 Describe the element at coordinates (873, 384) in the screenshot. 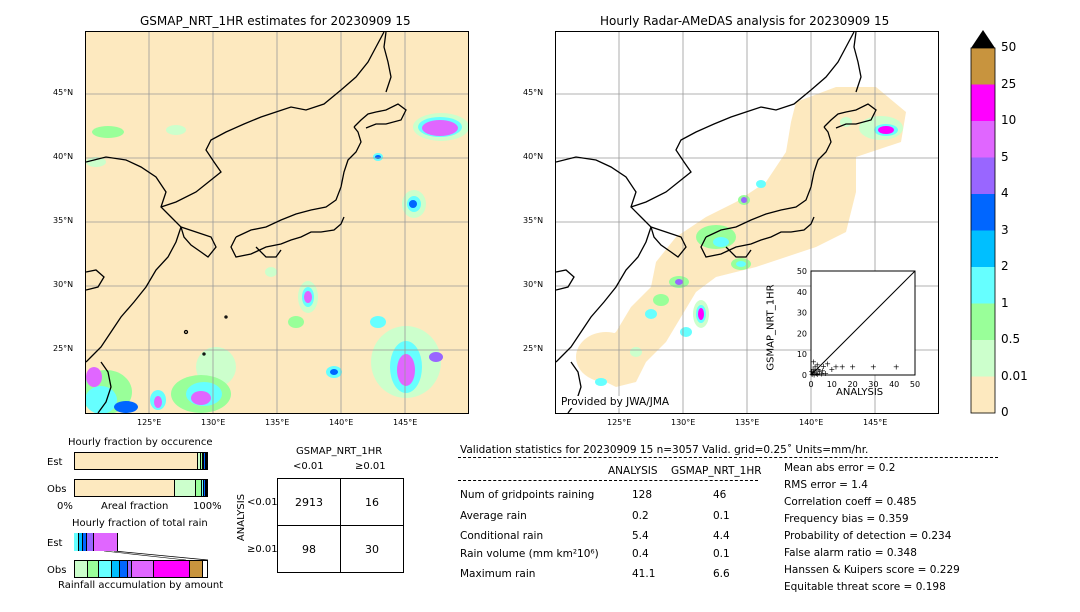

I see `scatter-xtick: 30` at that location.